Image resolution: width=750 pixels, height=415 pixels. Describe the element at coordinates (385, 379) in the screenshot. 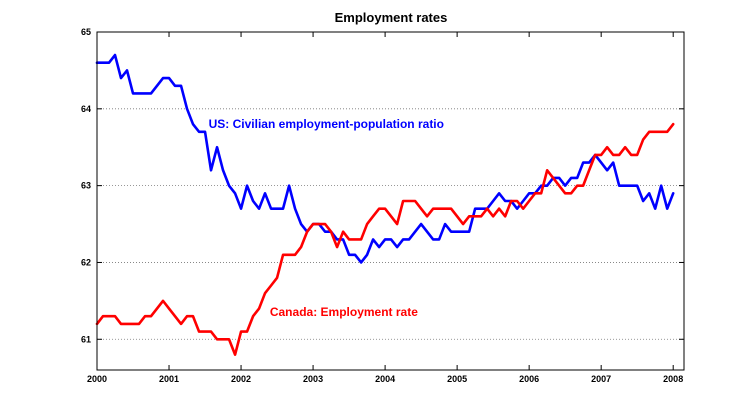

I see `x-tick-label: 2004` at that location.